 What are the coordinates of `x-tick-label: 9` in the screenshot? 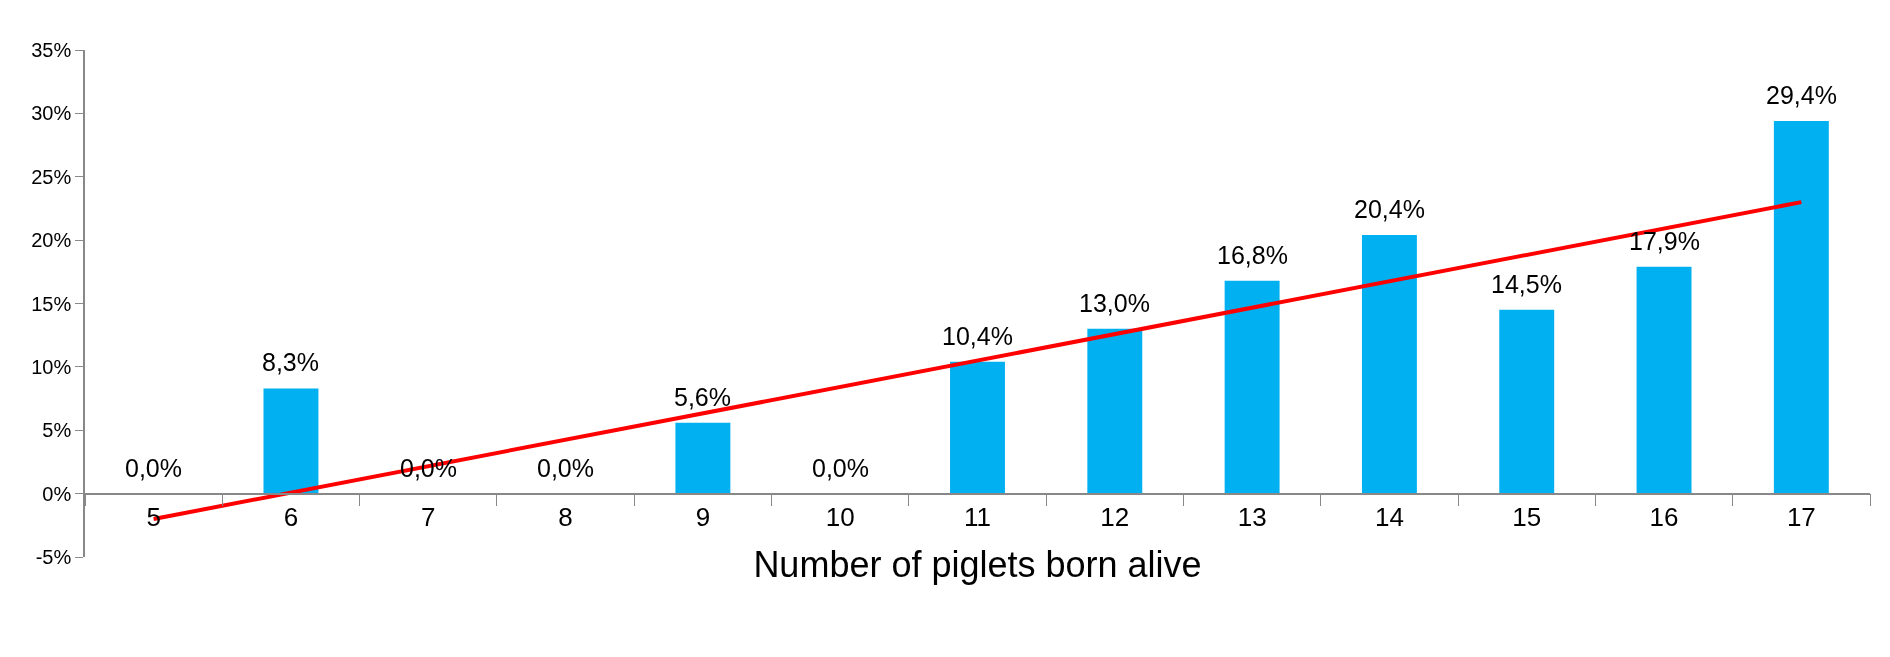 It's located at (703, 516).